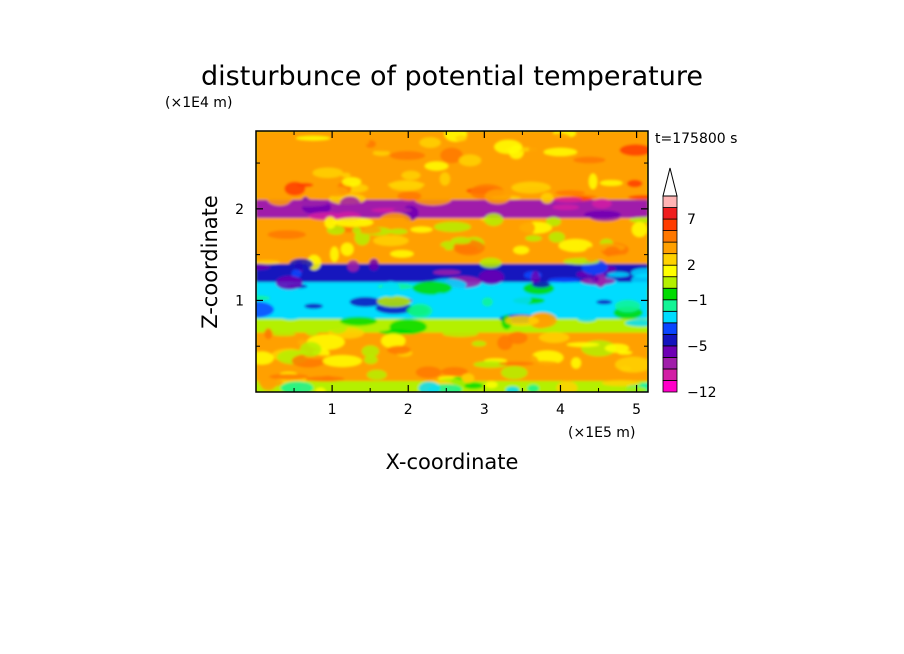 This screenshot has height=654, width=904. Describe the element at coordinates (408, 410) in the screenshot. I see `x-tick-label: 2` at that location.